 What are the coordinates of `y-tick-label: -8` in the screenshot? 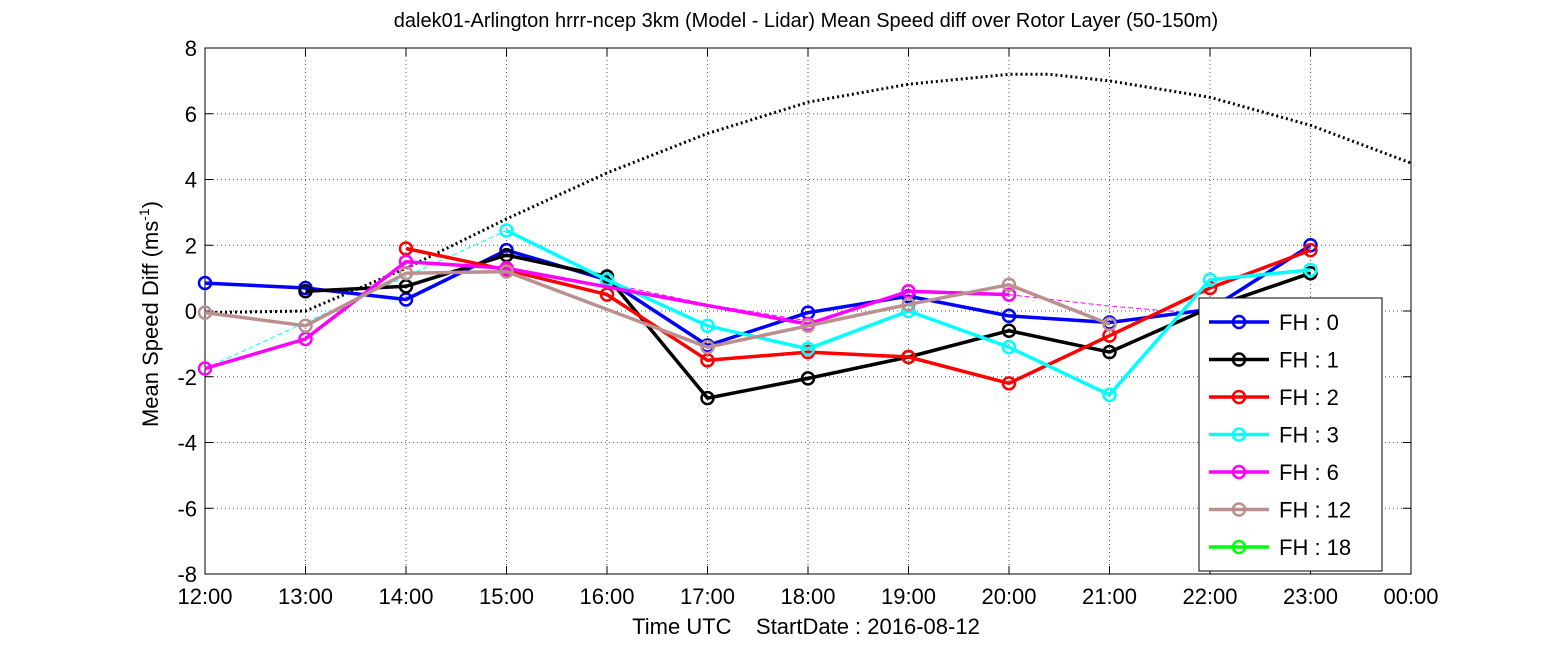 It's located at (187, 574).